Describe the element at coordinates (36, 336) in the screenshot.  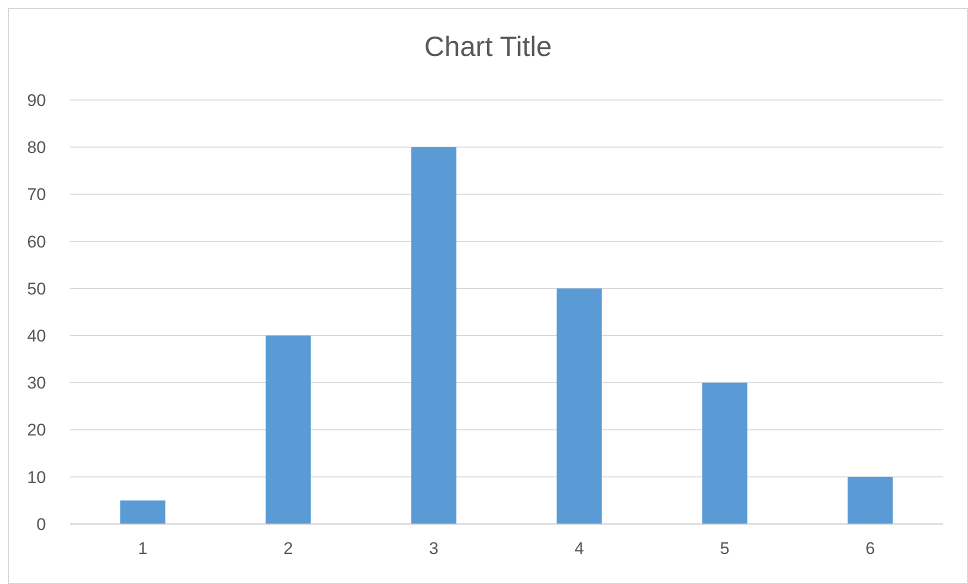
I see `y-tick-label: 40` at that location.